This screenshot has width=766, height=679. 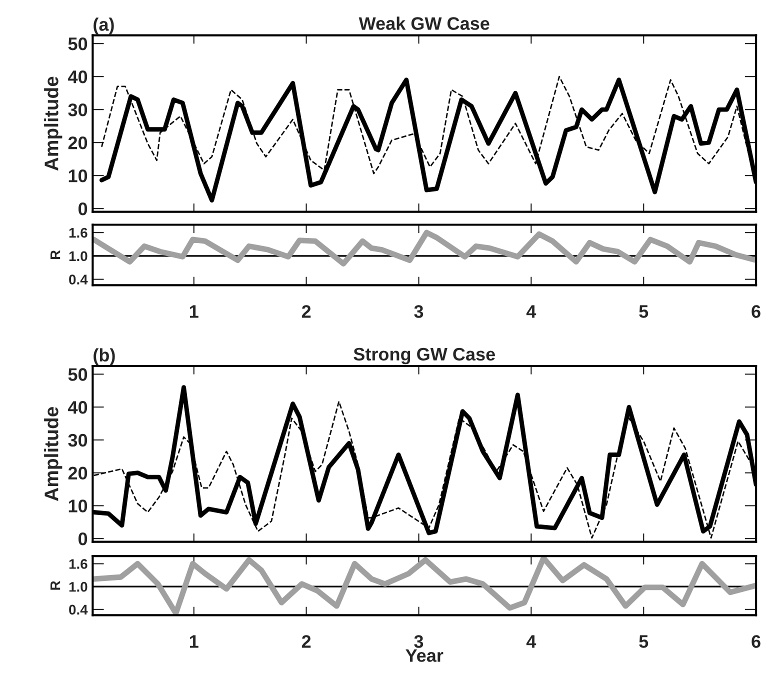 What do you see at coordinates (424, 23) in the screenshot?
I see `chart-title: Weak GW Case` at bounding box center [424, 23].